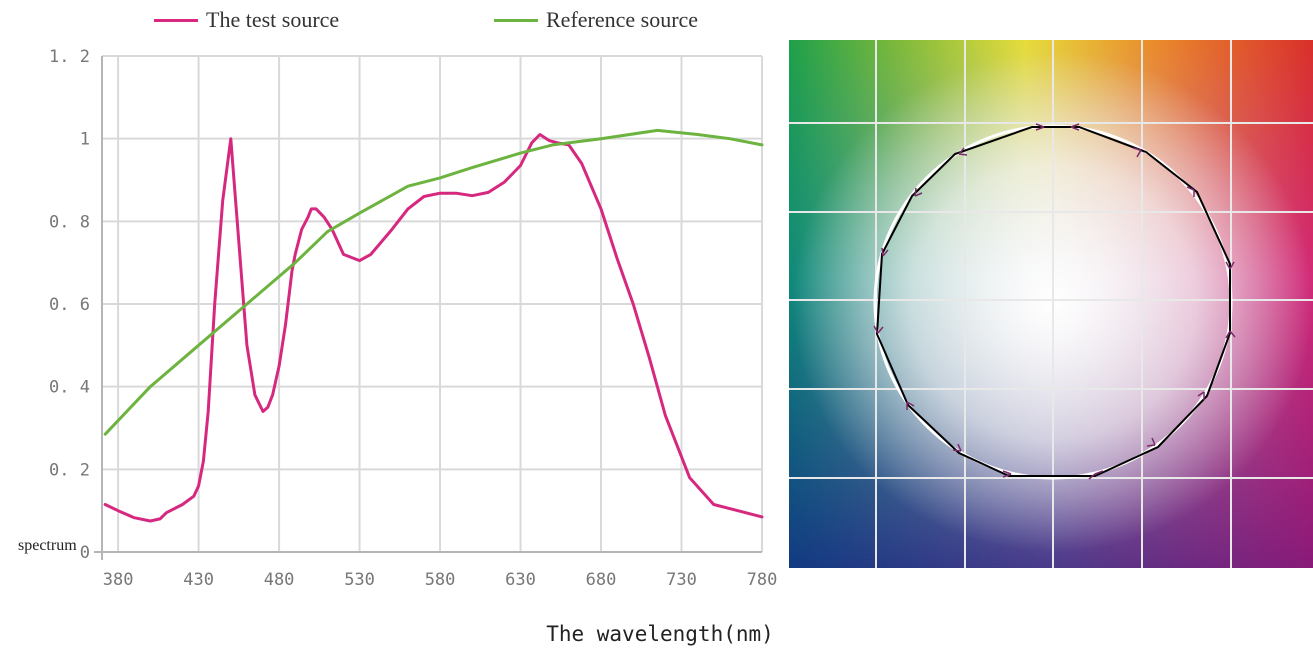  I want to click on y-tick-label: 0. 2, so click(69, 470).